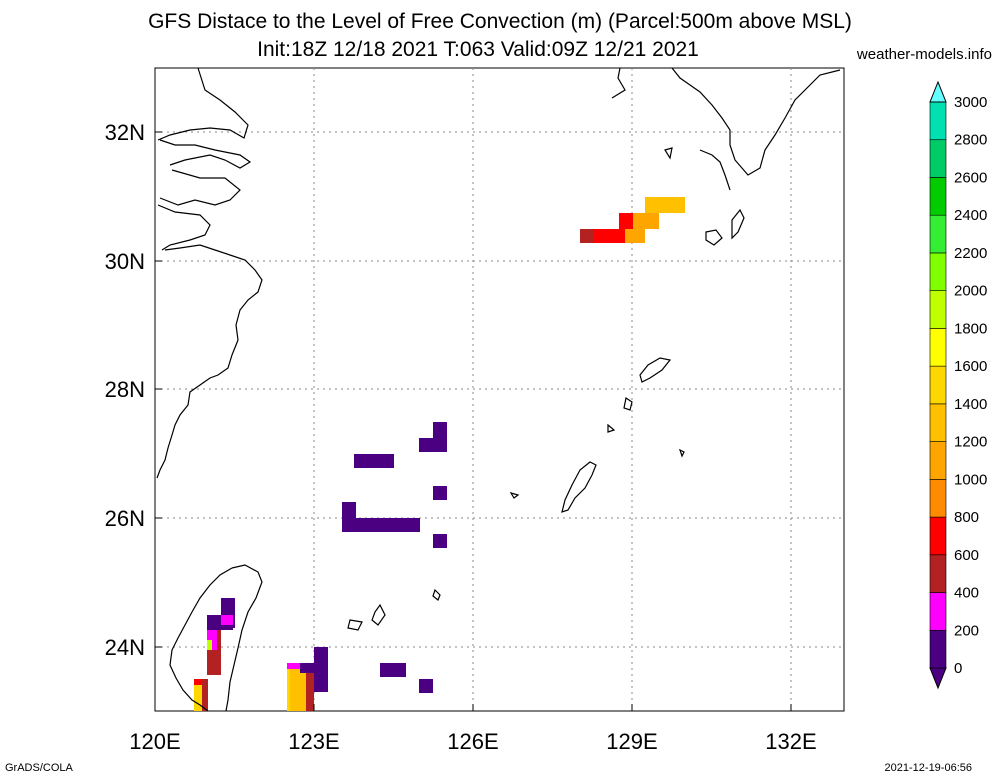 This screenshot has height=779, width=1000. Describe the element at coordinates (472, 741) in the screenshot. I see `lon-tick-label: 126E` at that location.